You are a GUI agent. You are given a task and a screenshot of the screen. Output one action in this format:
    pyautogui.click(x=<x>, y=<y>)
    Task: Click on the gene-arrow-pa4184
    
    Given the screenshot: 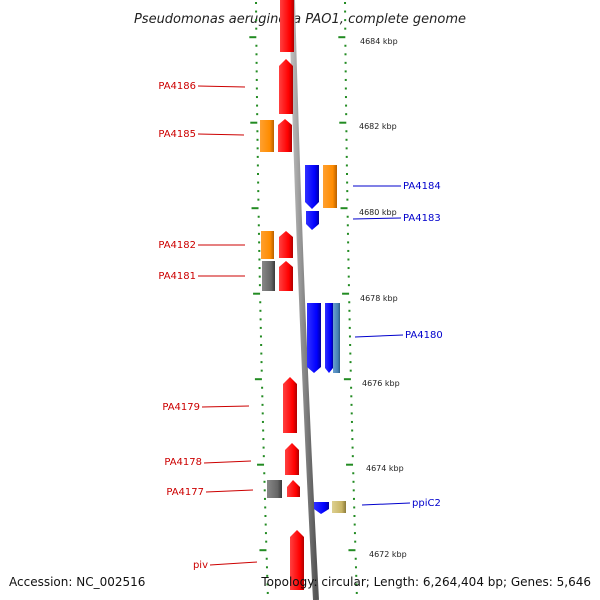 What is the action you would take?
    pyautogui.click(x=312, y=187)
    